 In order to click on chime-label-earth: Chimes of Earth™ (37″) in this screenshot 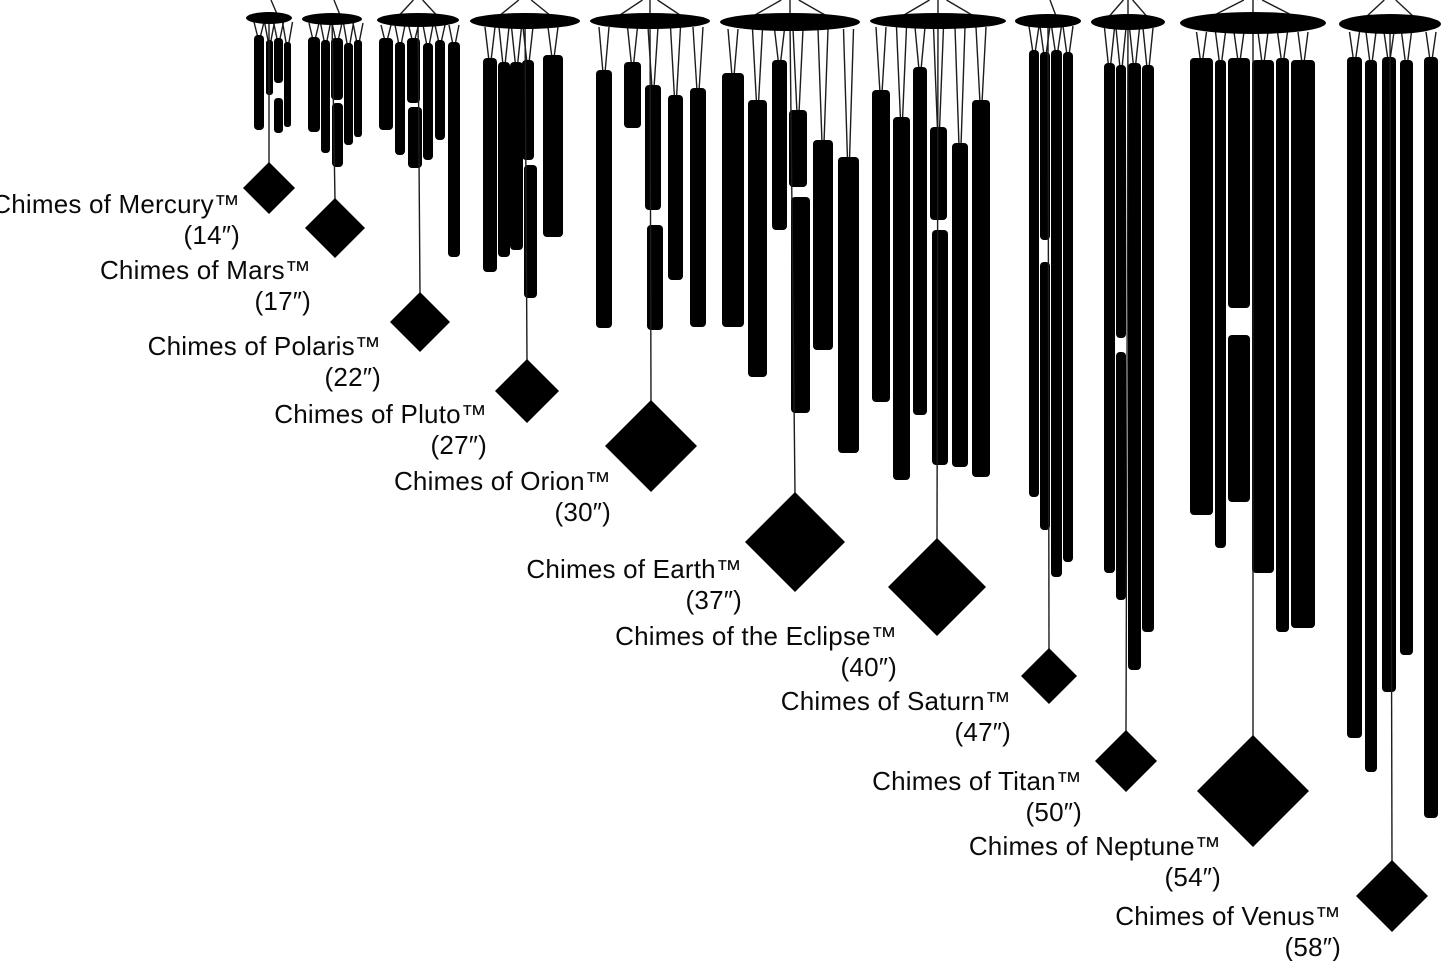, I will do `click(634, 585)`.